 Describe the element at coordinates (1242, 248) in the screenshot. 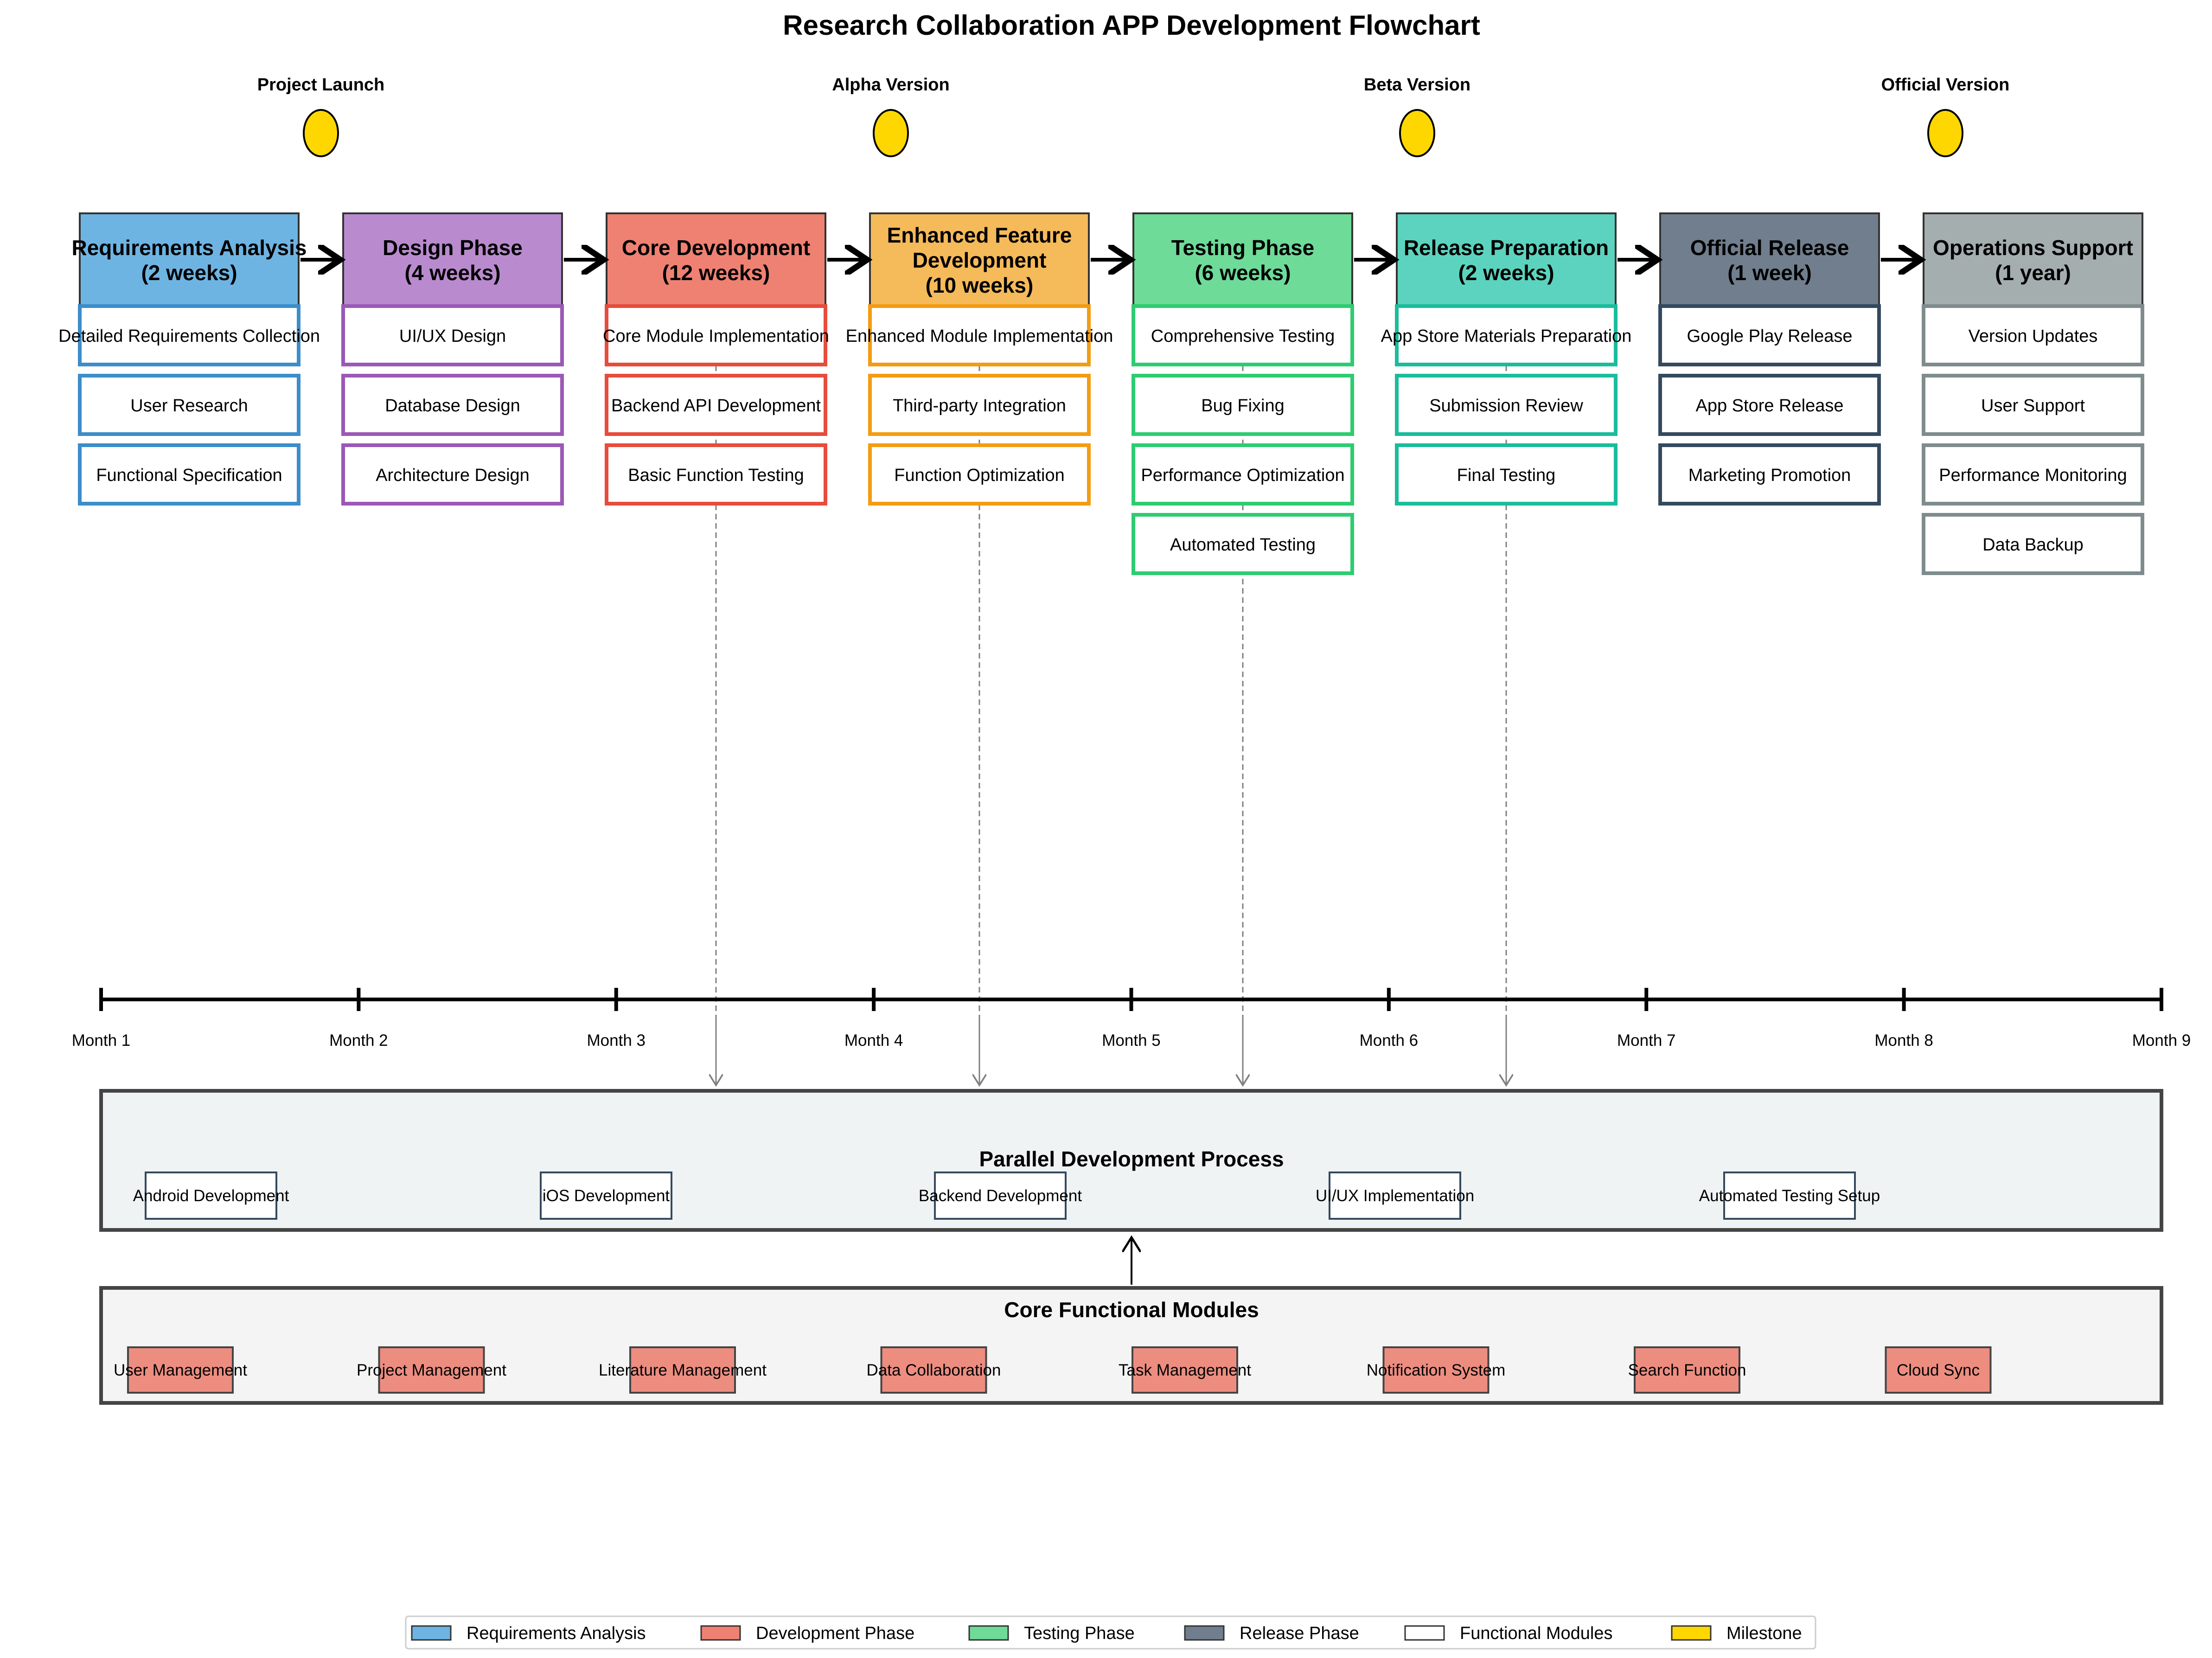

I see `phase-title: Testing Phase` at that location.